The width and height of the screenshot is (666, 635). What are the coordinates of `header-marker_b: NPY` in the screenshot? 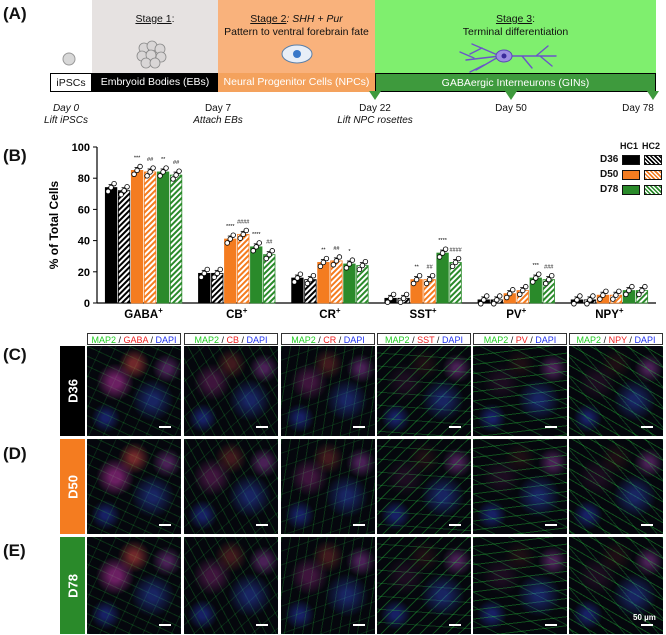 It's located at (617, 340).